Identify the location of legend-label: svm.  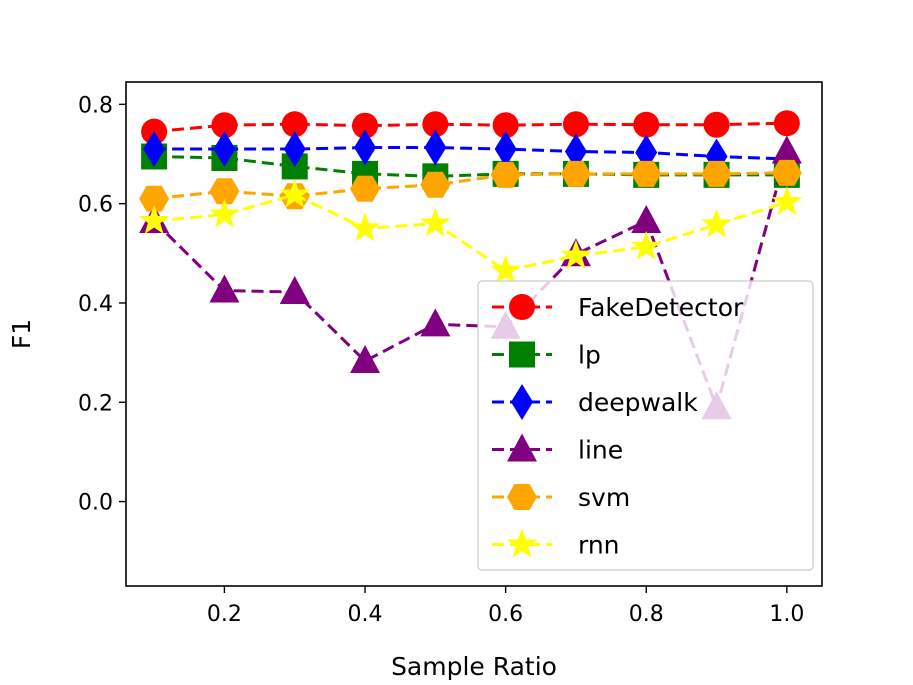
(604, 497).